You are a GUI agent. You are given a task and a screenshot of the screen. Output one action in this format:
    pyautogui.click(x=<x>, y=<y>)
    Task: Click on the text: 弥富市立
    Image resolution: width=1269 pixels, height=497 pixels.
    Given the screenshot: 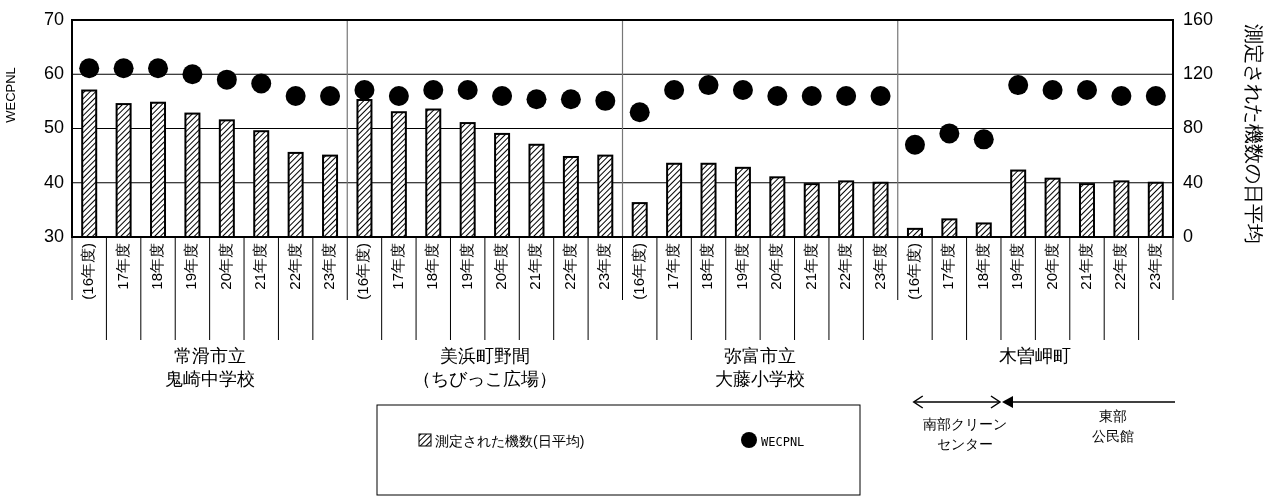 What is the action you would take?
    pyautogui.click(x=760, y=356)
    